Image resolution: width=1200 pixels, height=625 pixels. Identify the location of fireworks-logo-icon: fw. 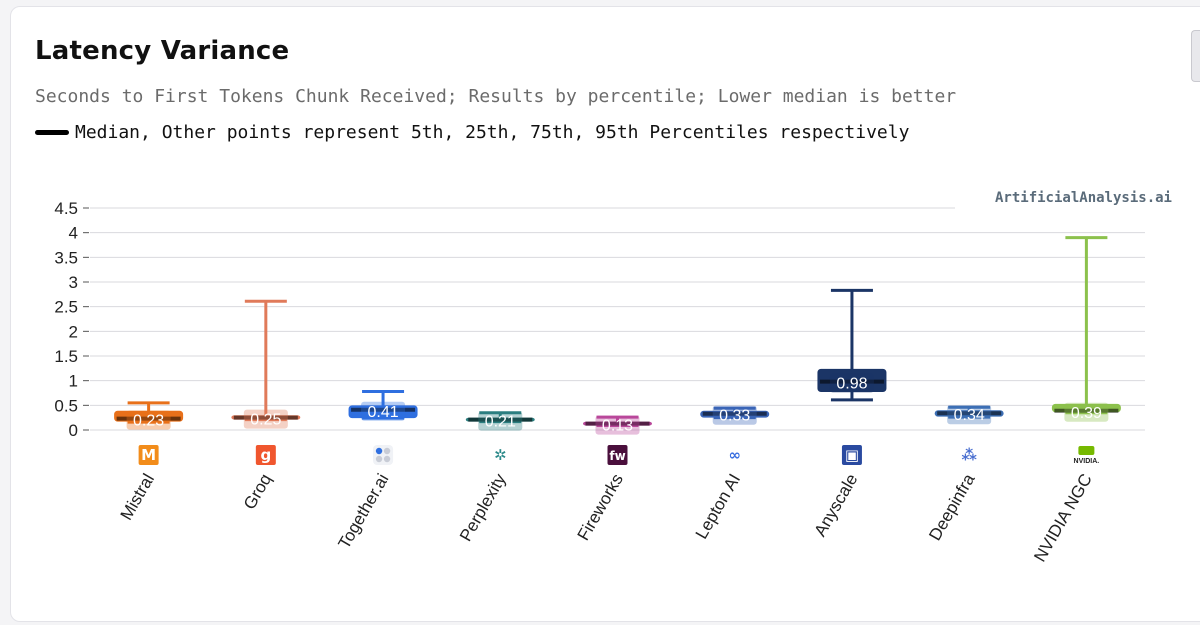
(617, 455).